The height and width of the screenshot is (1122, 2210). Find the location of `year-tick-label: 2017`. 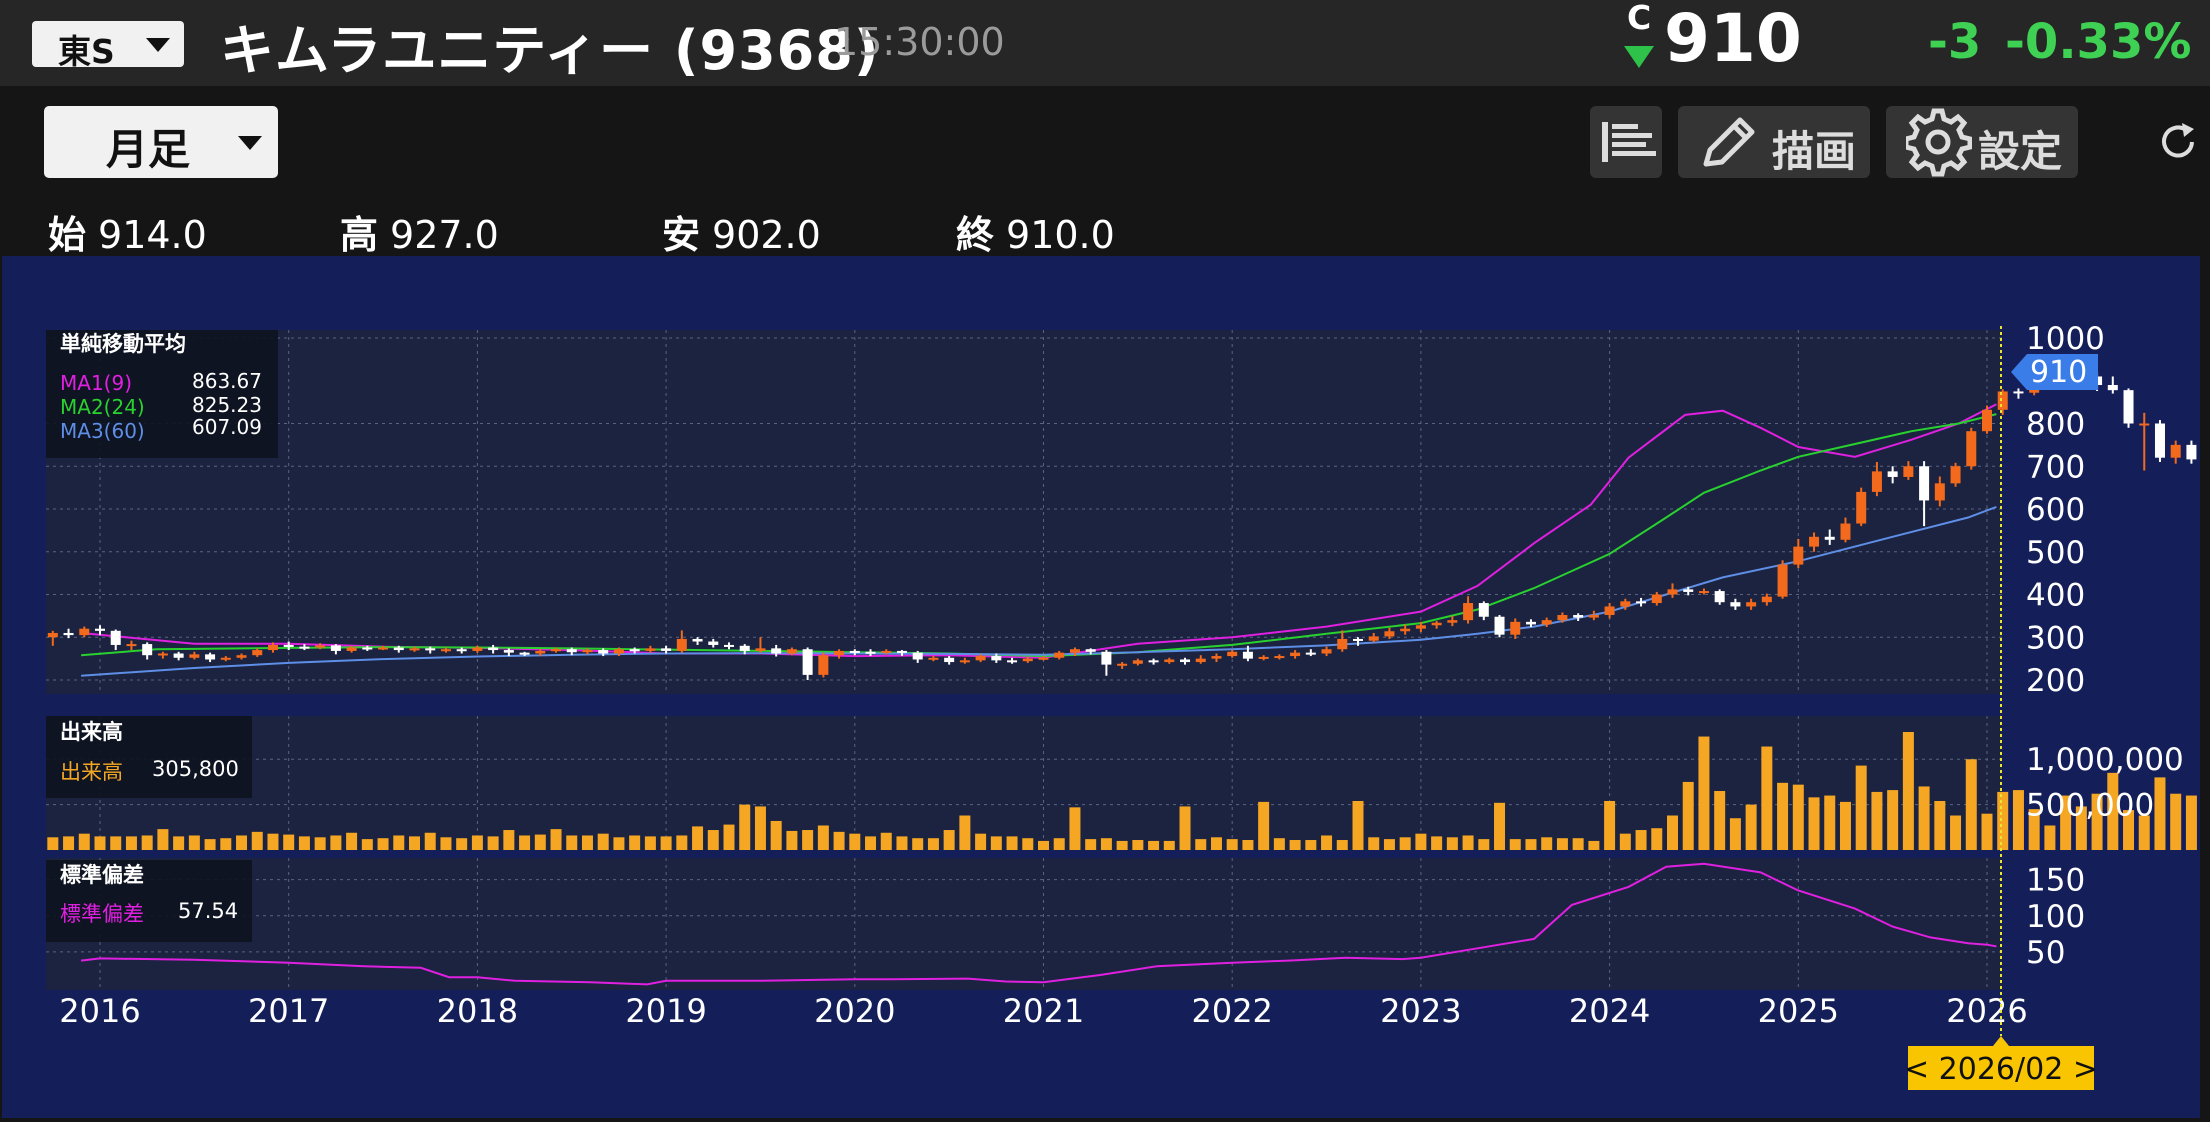

year-tick-label: 2017 is located at coordinates (288, 1011).